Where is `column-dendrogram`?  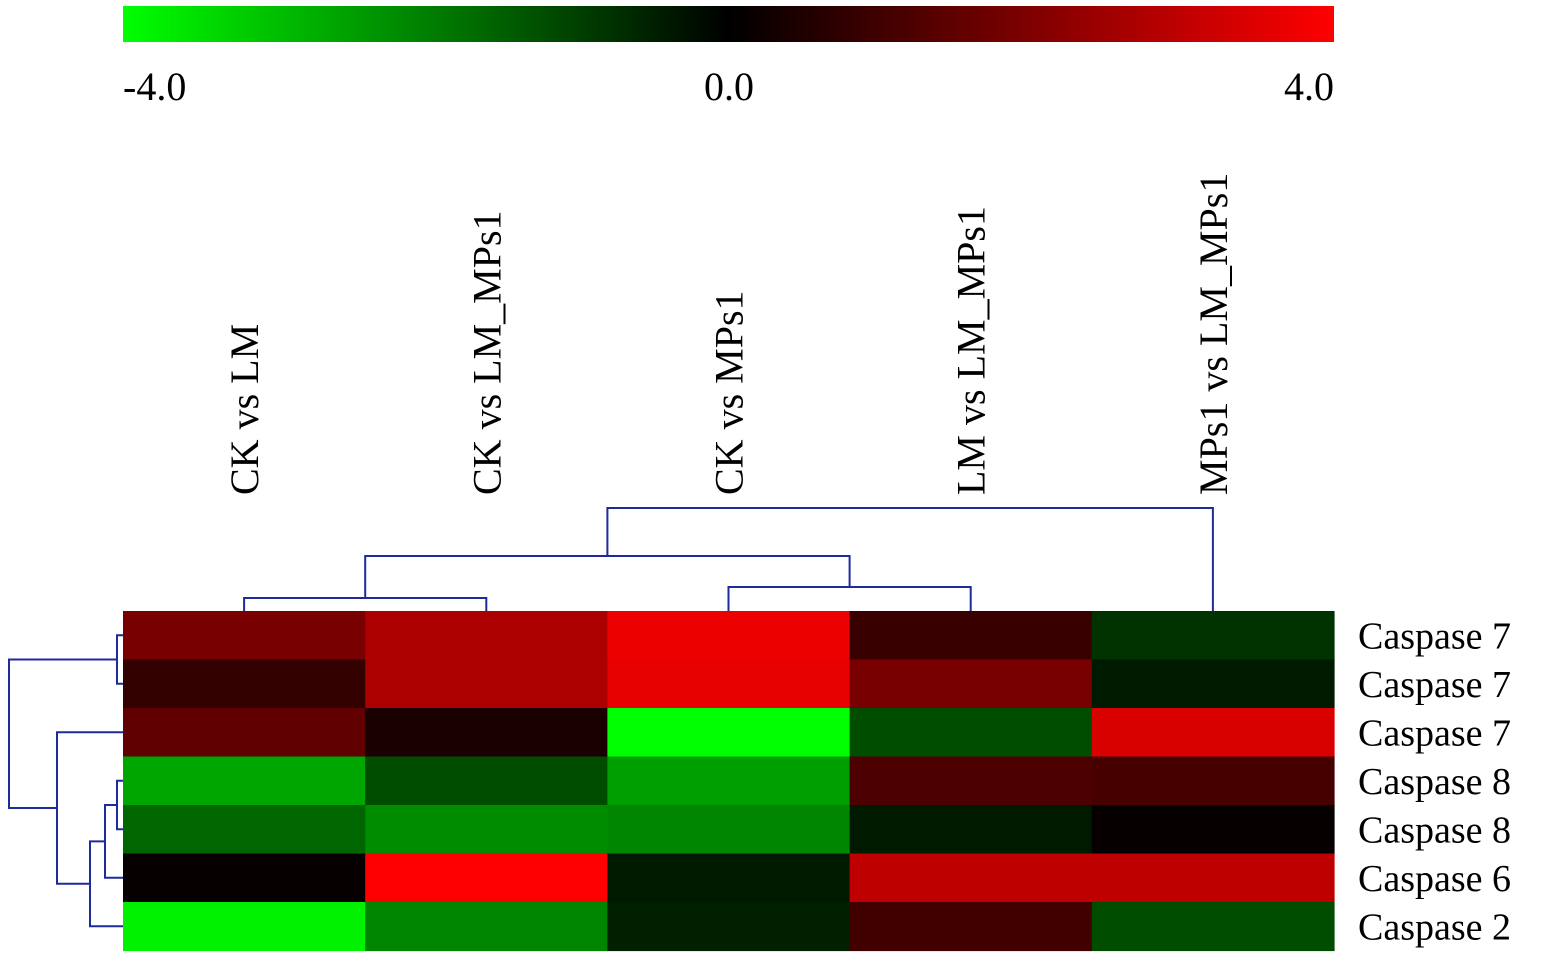
column-dendrogram is located at coordinates (728, 559).